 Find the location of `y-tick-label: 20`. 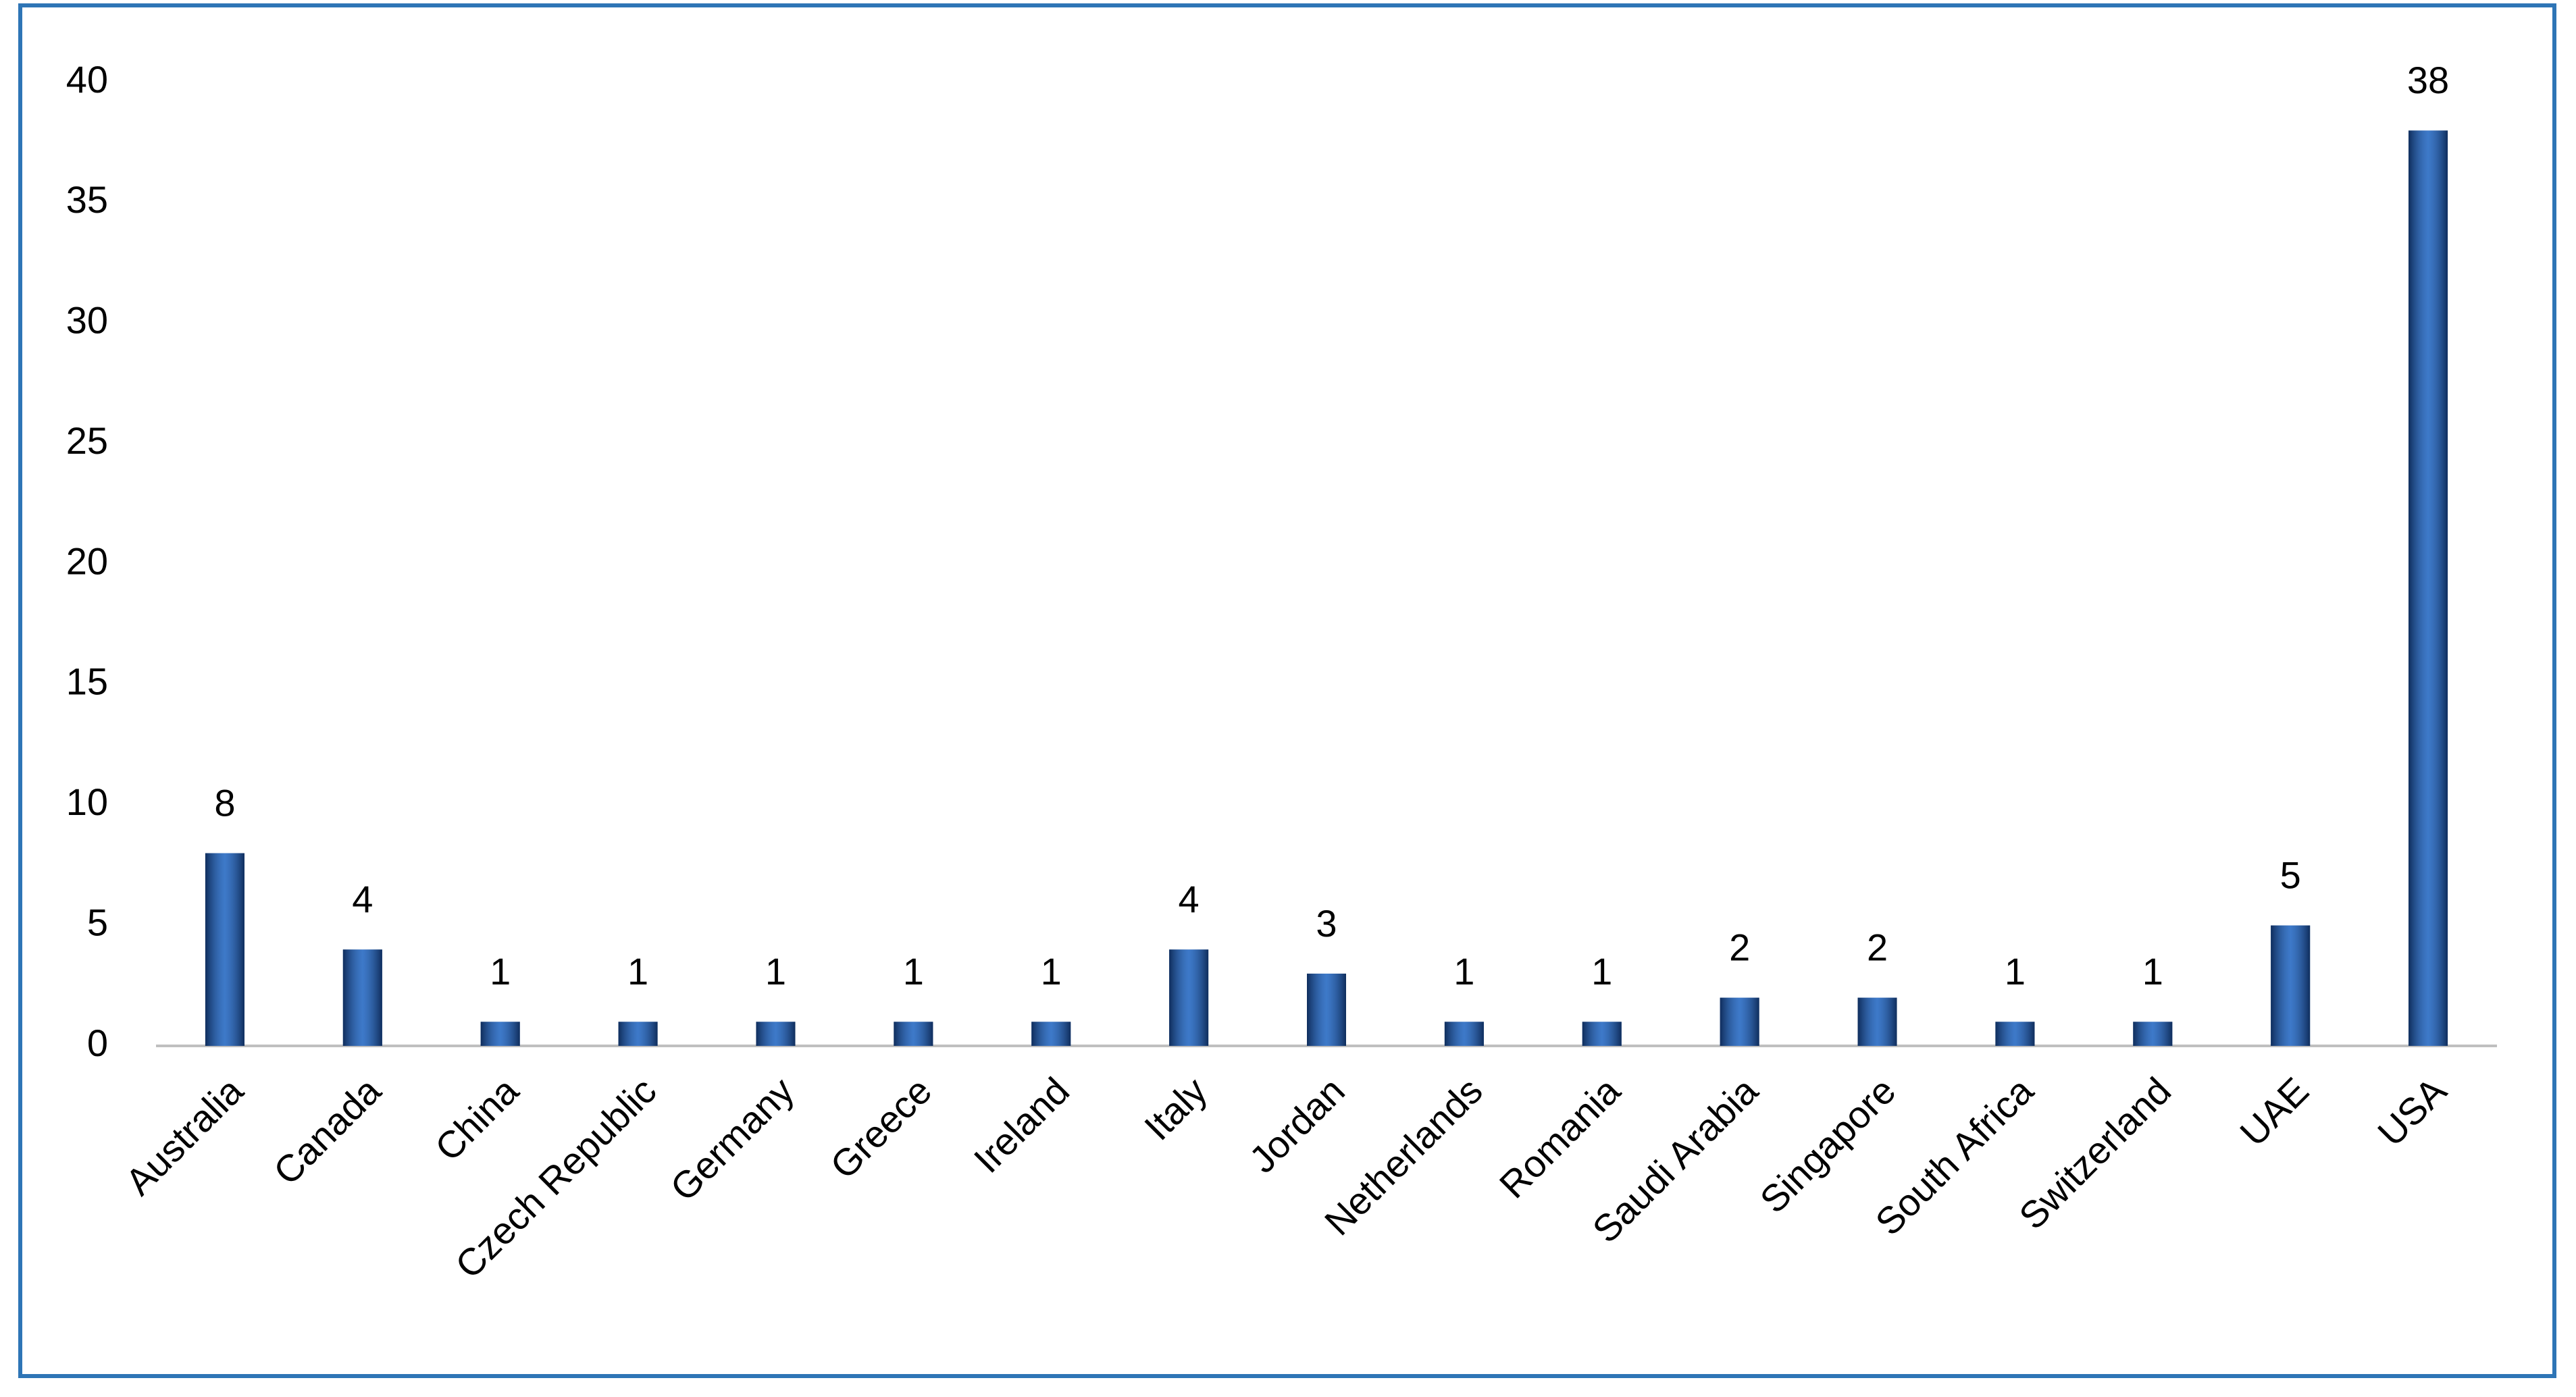

y-tick-label: 20 is located at coordinates (87, 560).